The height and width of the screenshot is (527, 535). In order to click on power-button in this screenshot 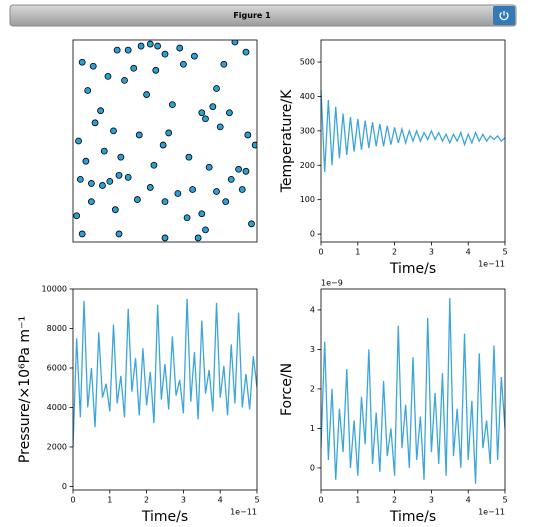, I will do `click(504, 15)`.